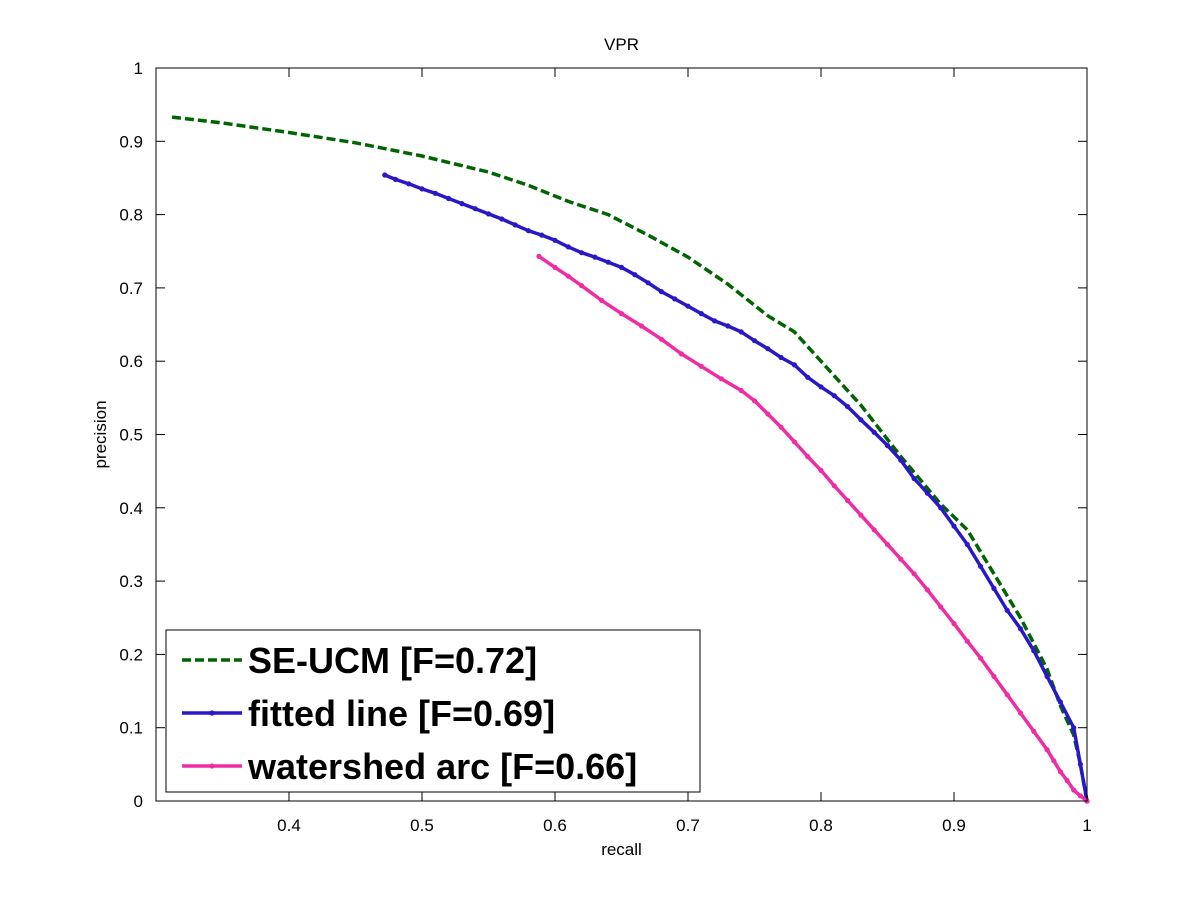 The image size is (1200, 900). I want to click on y-tick-label: 0.2, so click(131, 654).